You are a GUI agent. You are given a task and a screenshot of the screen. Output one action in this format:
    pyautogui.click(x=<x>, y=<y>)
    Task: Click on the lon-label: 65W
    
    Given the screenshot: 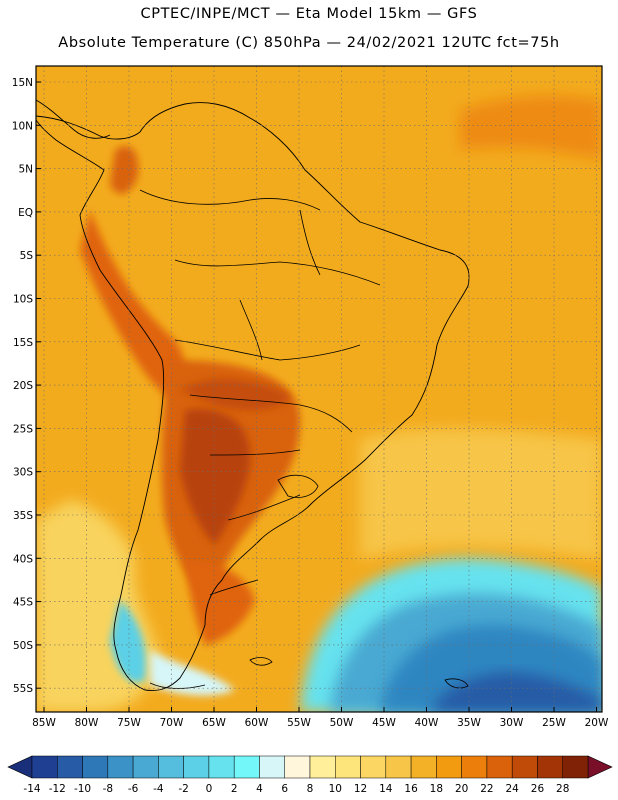 What is the action you would take?
    pyautogui.click(x=214, y=723)
    